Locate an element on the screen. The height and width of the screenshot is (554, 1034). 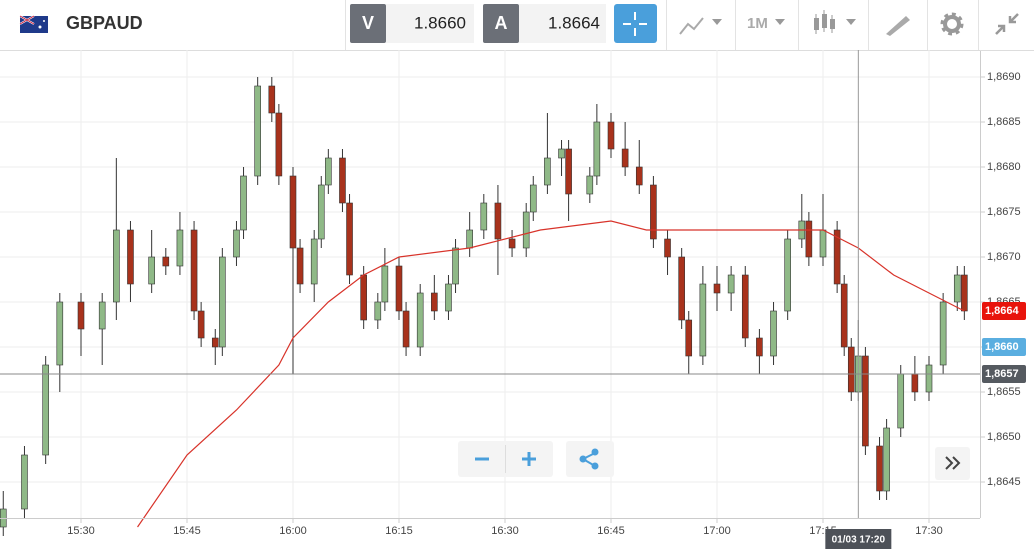
crosshair-label: 01/03 17:20 is located at coordinates (859, 540).